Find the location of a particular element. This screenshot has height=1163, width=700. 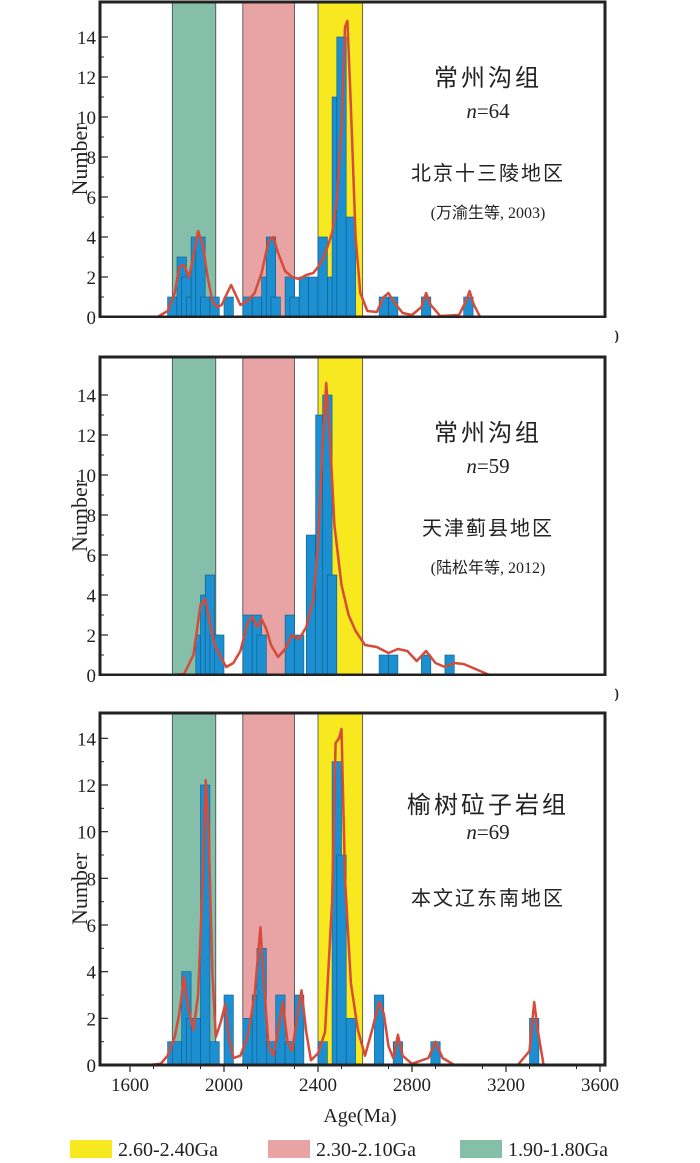

x-axis-title: Age(Ma) is located at coordinates (359, 1116).